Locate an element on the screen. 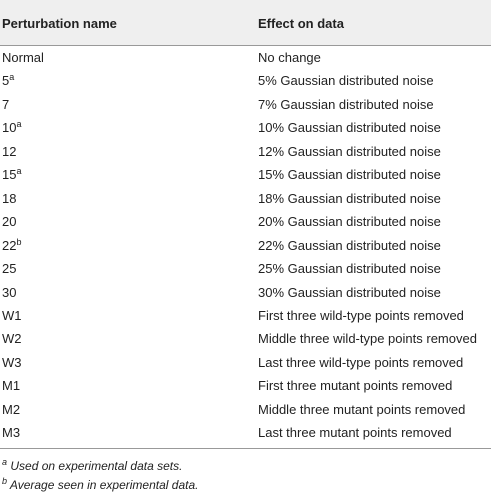  effect-cell: 10% Gaussian distributed noise is located at coordinates (349, 128).